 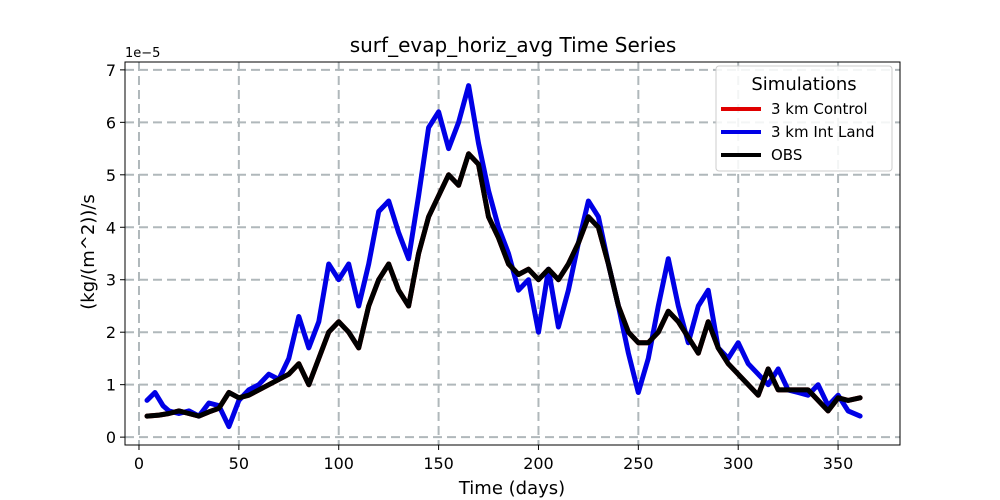 I want to click on chart-title: surf_evap_horiz_avg Time Series, so click(x=513, y=45).